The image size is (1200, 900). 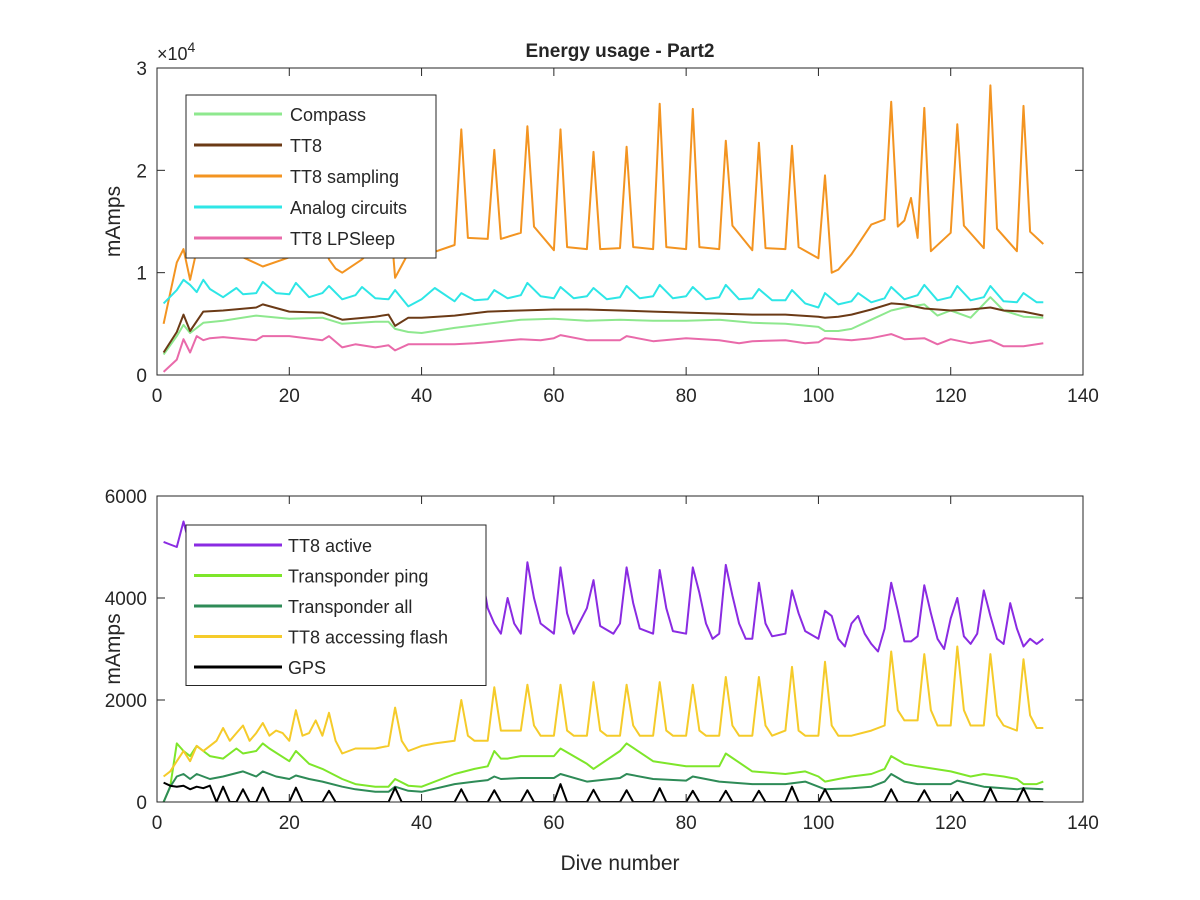 What do you see at coordinates (306, 146) in the screenshot?
I see `legend-label: TT8` at bounding box center [306, 146].